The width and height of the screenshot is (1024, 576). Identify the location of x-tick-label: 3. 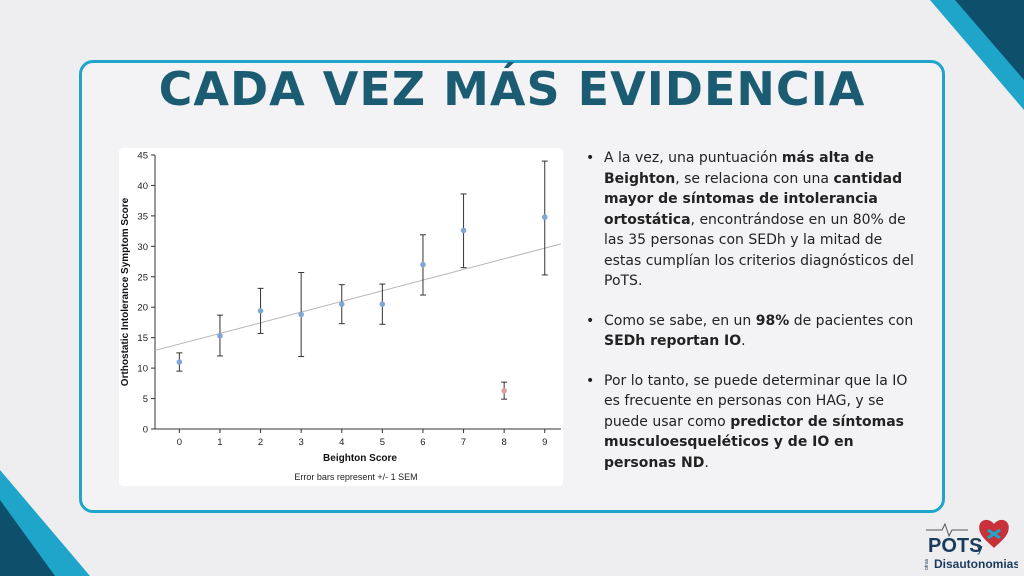
(301, 442).